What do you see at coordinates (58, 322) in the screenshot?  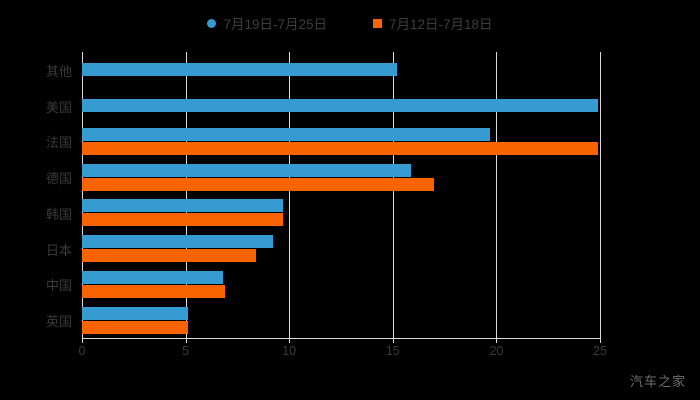 I see `y-category-label: 英国` at bounding box center [58, 322].